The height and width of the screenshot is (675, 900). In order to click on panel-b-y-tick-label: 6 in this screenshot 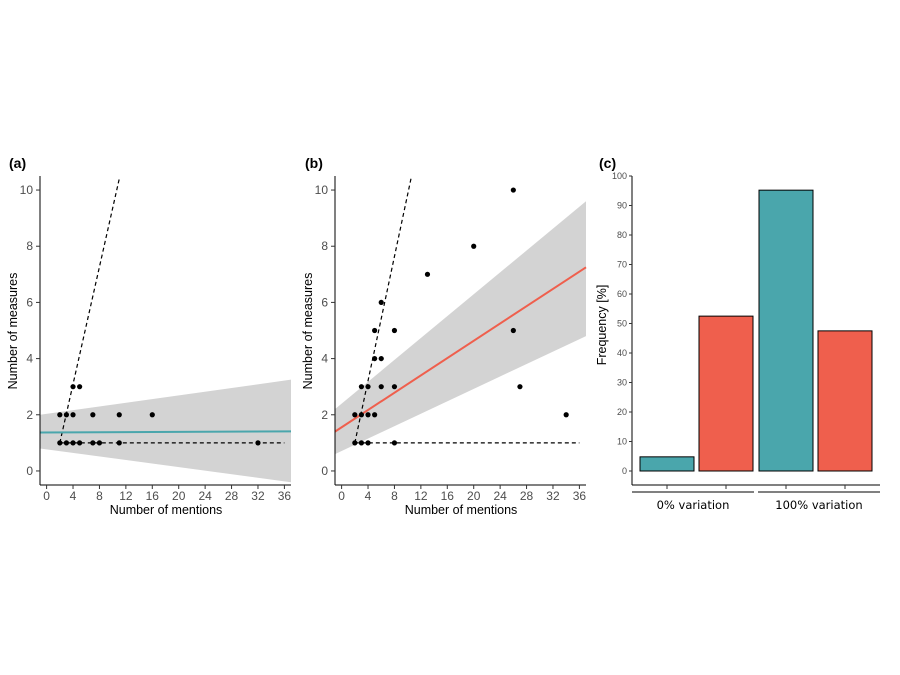, I will do `click(324, 302)`.